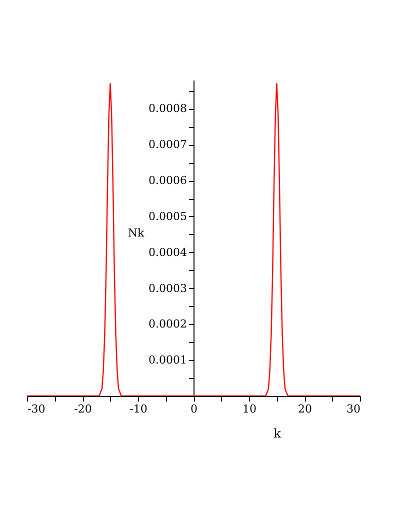 The height and width of the screenshot is (511, 395). Describe the element at coordinates (136, 233) in the screenshot. I see `y-axis-title: Nk` at that location.